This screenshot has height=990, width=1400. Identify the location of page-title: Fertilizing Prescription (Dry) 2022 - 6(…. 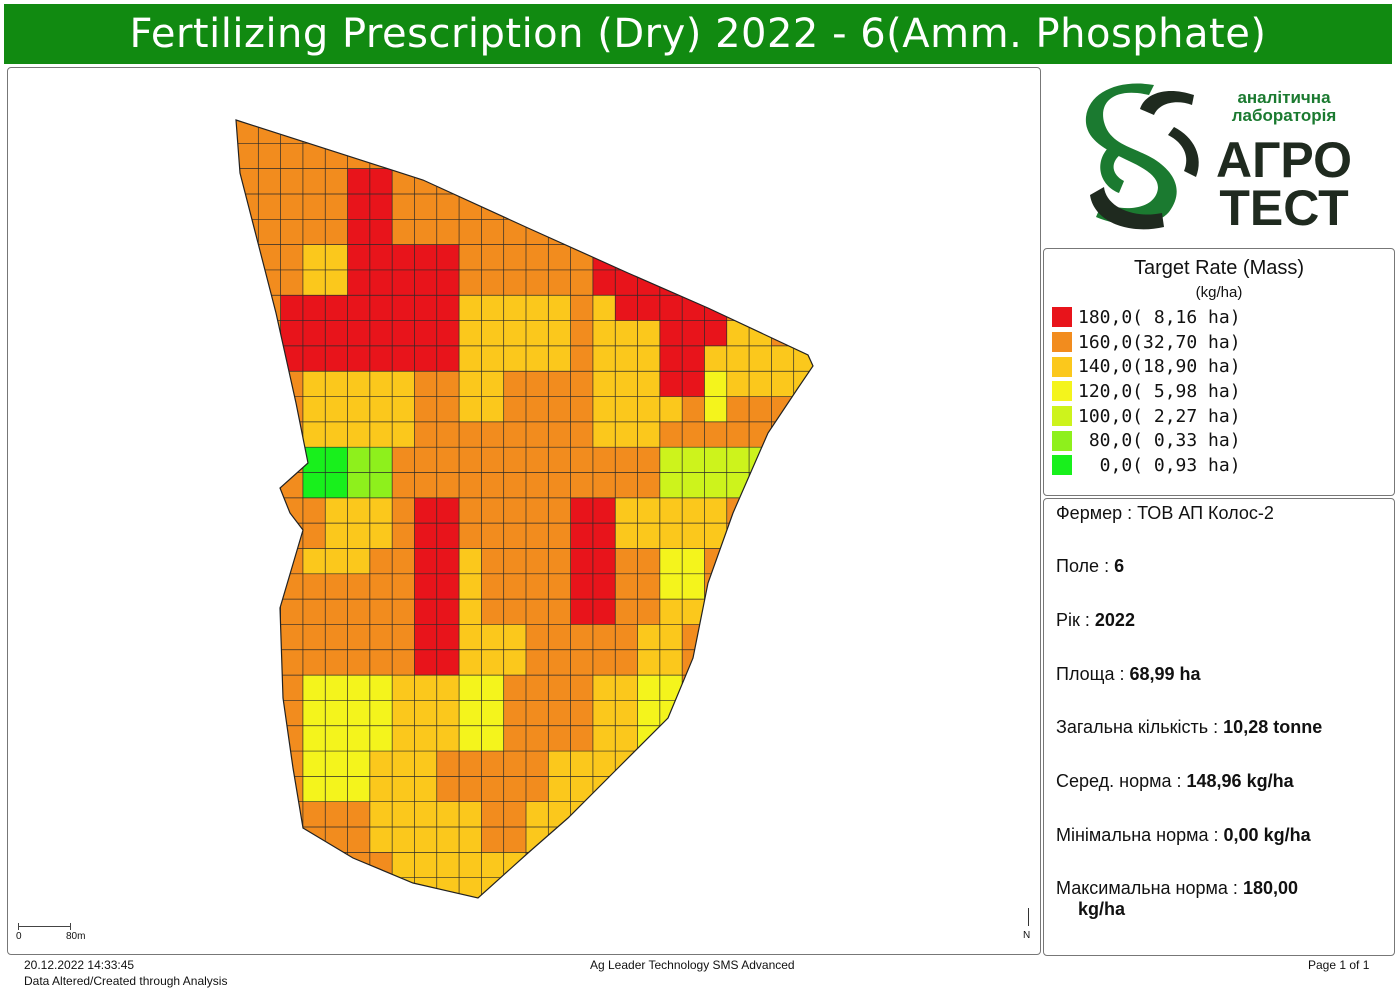
(698, 34).